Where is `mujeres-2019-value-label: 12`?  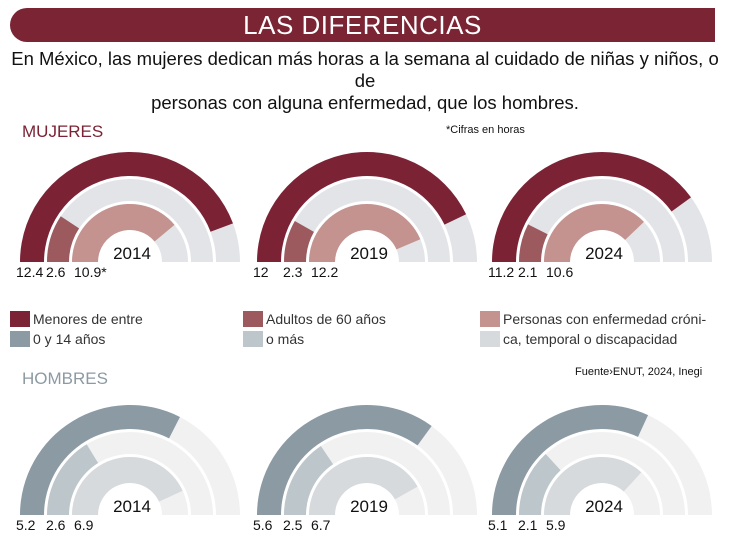
mujeres-2019-value-label: 12 is located at coordinates (261, 272).